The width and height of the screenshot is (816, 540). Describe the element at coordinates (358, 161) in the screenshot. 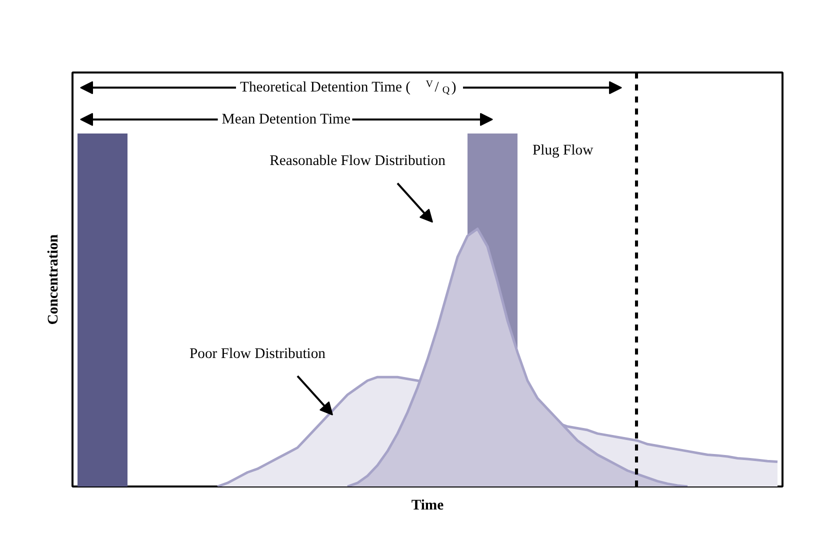

I see `text: Reasonable Flow Distribution` at that location.